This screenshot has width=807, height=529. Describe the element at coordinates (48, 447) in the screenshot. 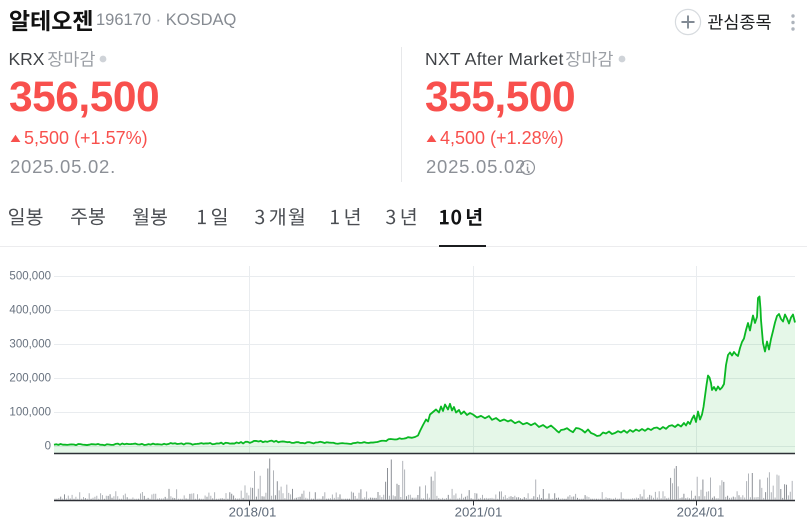

I see `svg-text: 0` at that location.